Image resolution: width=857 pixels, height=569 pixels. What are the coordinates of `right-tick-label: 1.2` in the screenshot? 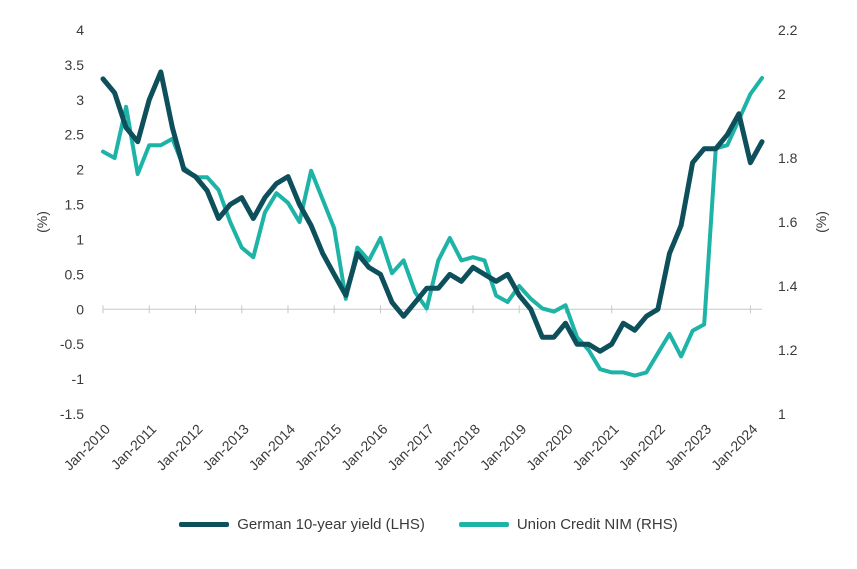 It's located at (788, 350).